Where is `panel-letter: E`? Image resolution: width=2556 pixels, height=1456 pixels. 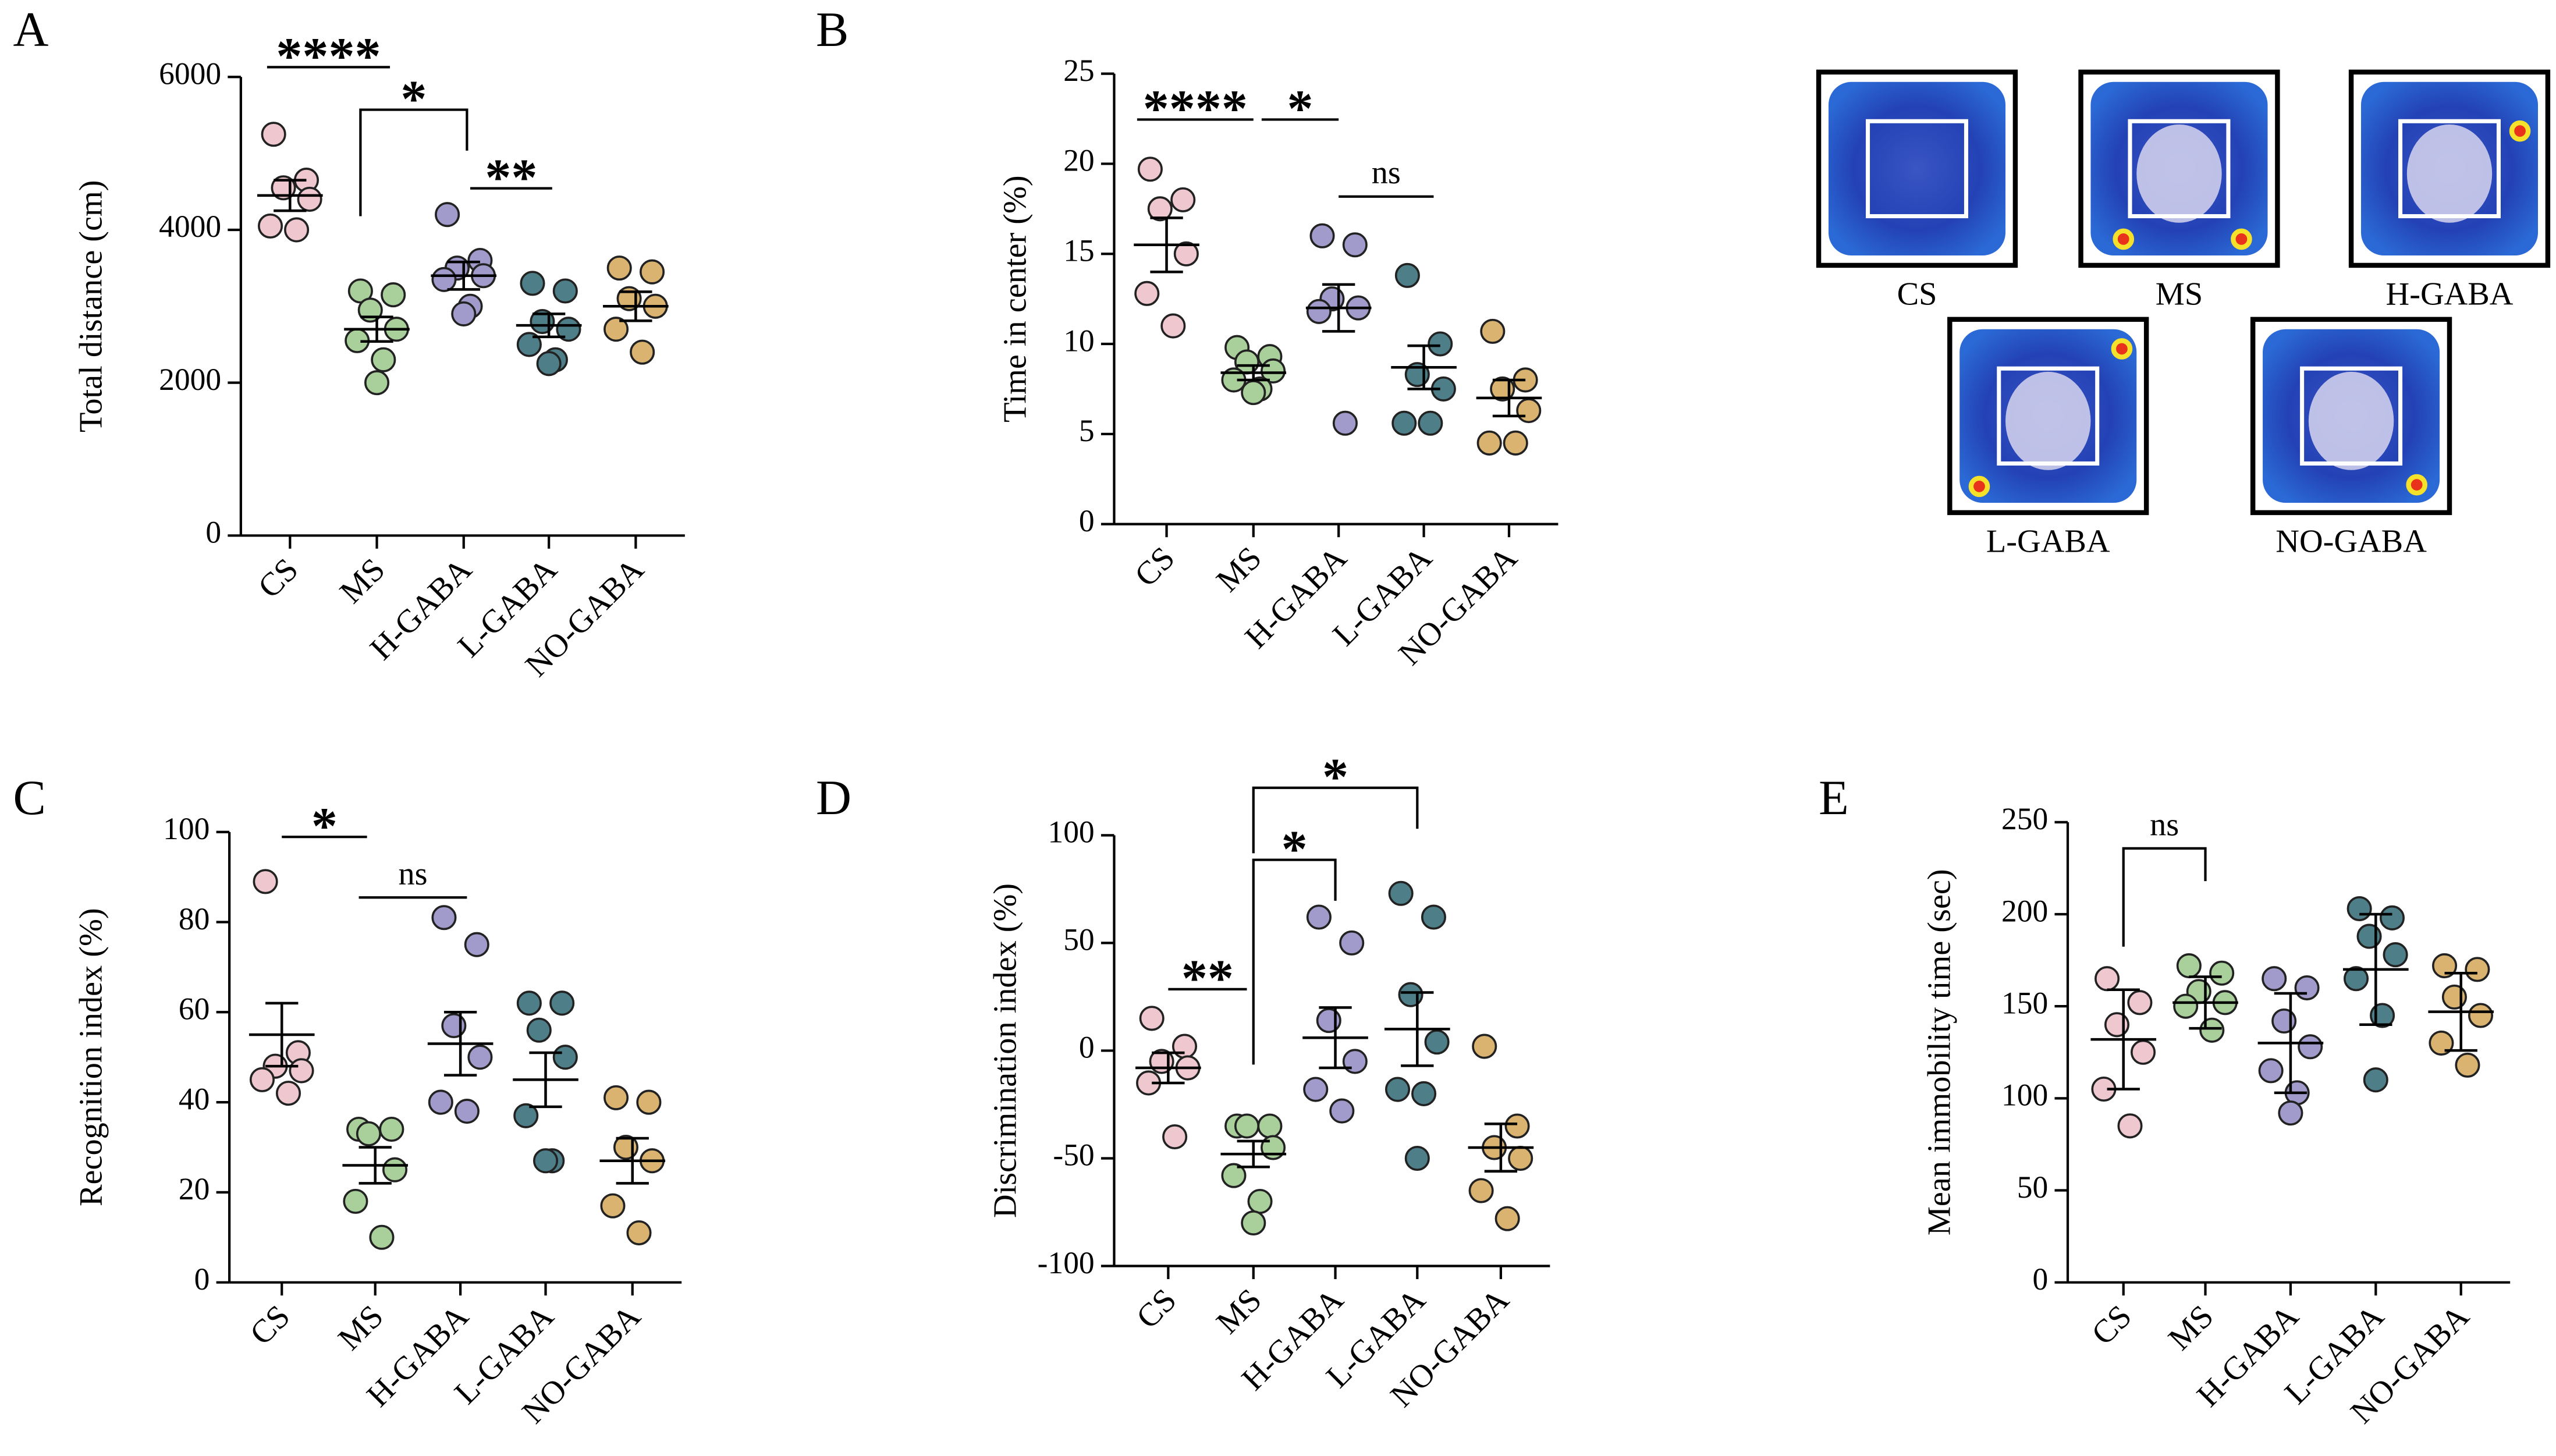
panel-letter: E is located at coordinates (1834, 798).